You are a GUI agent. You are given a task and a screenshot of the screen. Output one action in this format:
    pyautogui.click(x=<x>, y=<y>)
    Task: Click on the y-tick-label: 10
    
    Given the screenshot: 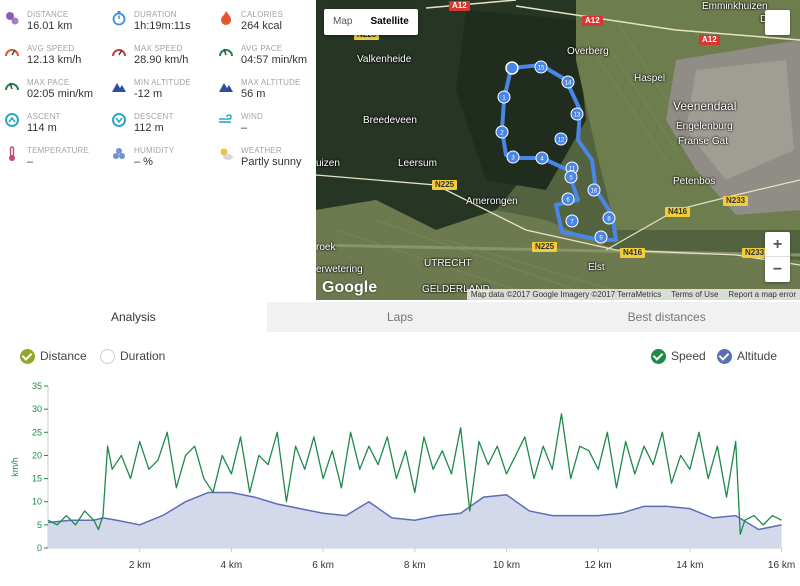 What is the action you would take?
    pyautogui.click(x=37, y=502)
    